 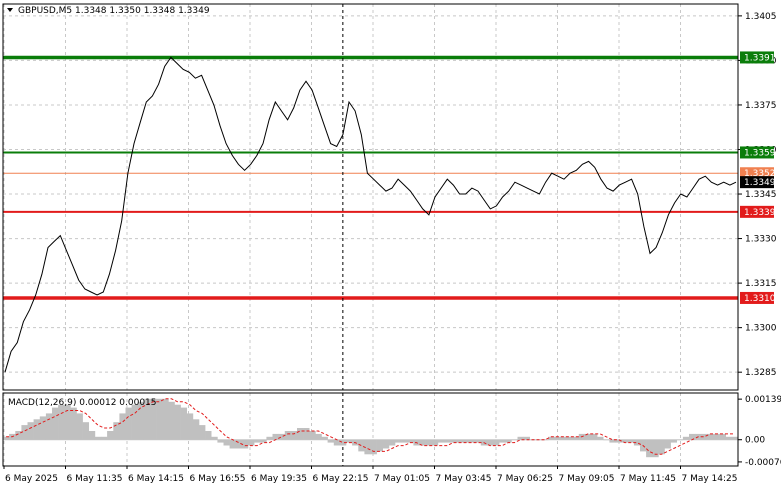 I want to click on chevron-down-icon, so click(x=10, y=10).